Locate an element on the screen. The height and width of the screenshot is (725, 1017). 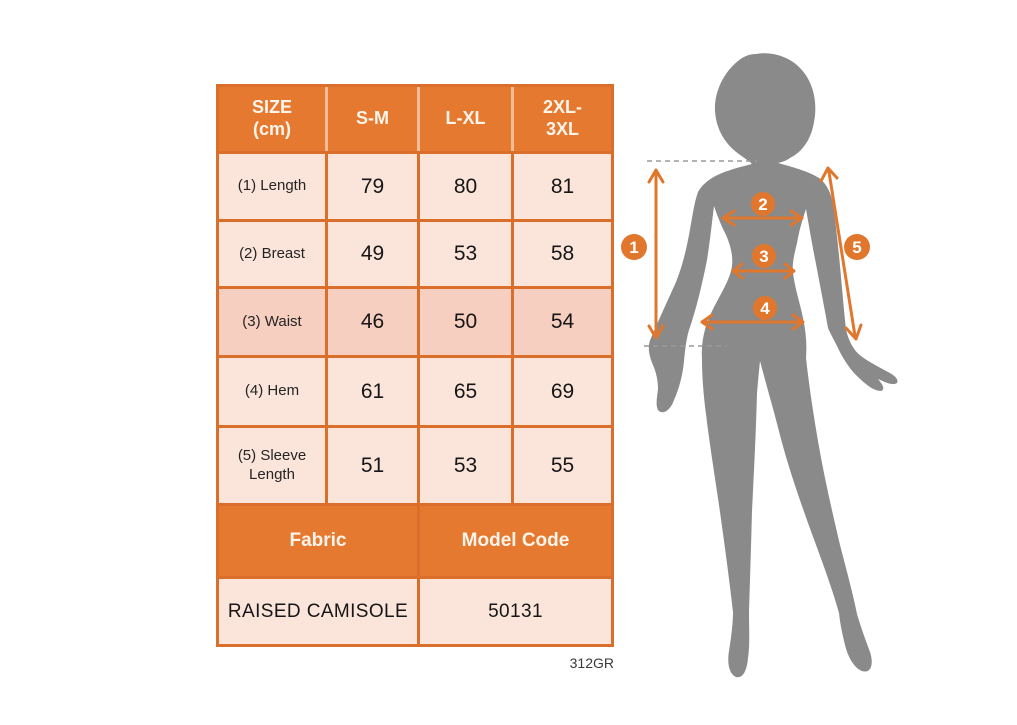
fabric-header: Fabric is located at coordinates (318, 541).